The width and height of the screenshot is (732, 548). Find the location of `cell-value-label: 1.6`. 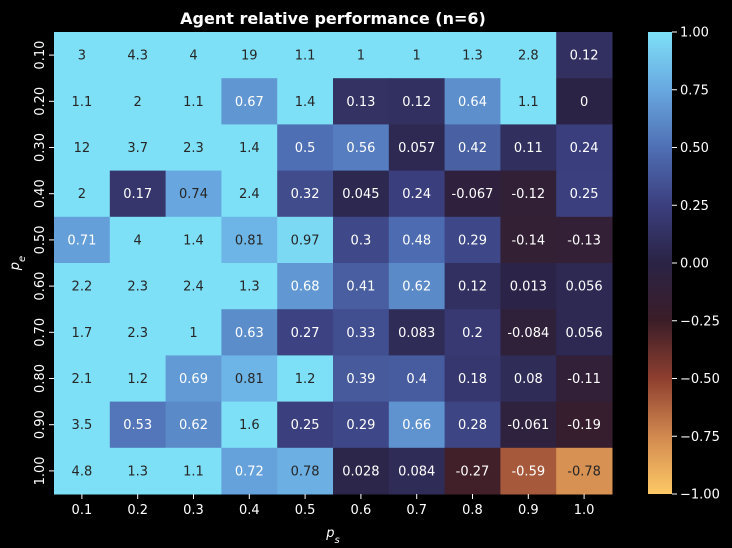

cell-value-label: 1.6 is located at coordinates (249, 425).